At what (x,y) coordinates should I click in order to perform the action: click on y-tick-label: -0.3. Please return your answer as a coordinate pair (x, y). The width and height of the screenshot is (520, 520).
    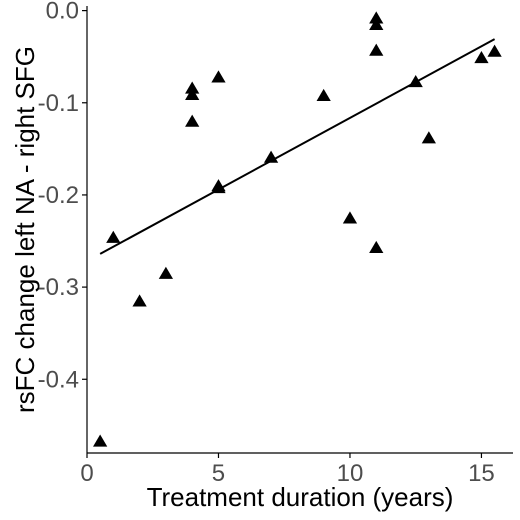
    Looking at the image, I should click on (58, 287).